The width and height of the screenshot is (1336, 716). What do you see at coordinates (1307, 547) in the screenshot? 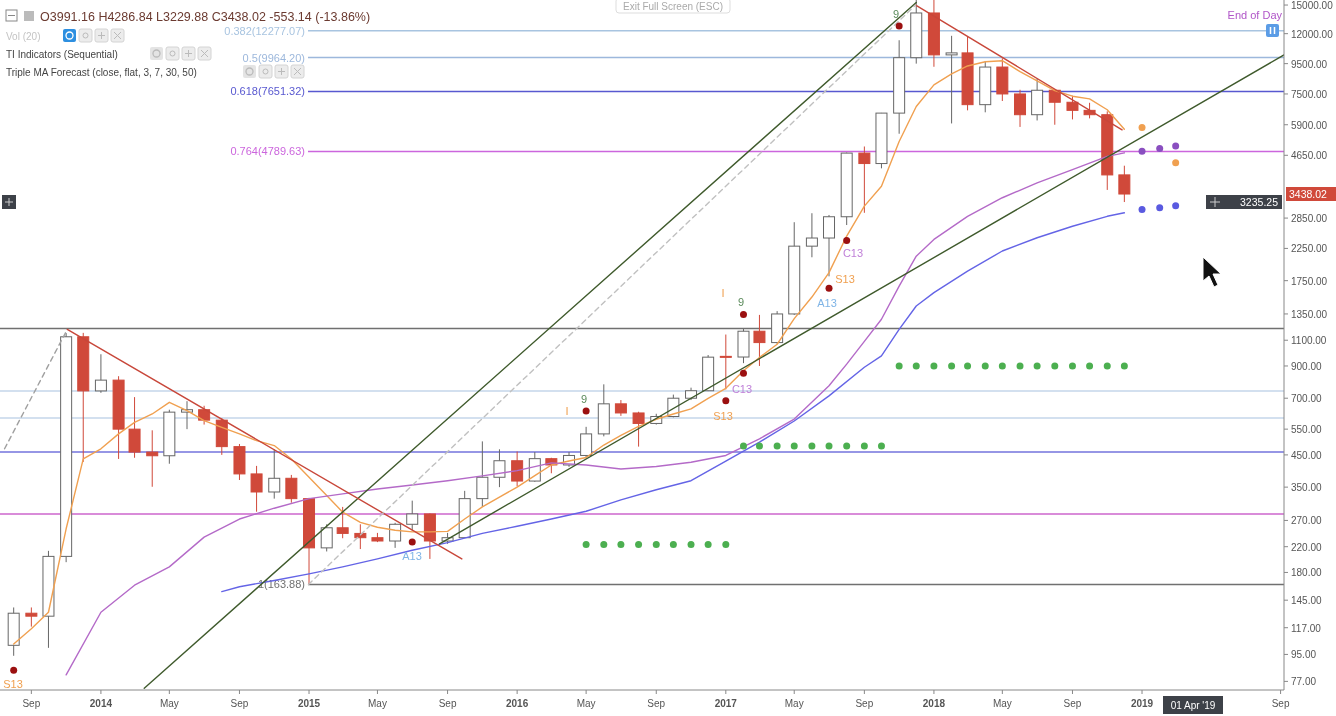
I see `y-tick-label: 220.00` at bounding box center [1307, 547].